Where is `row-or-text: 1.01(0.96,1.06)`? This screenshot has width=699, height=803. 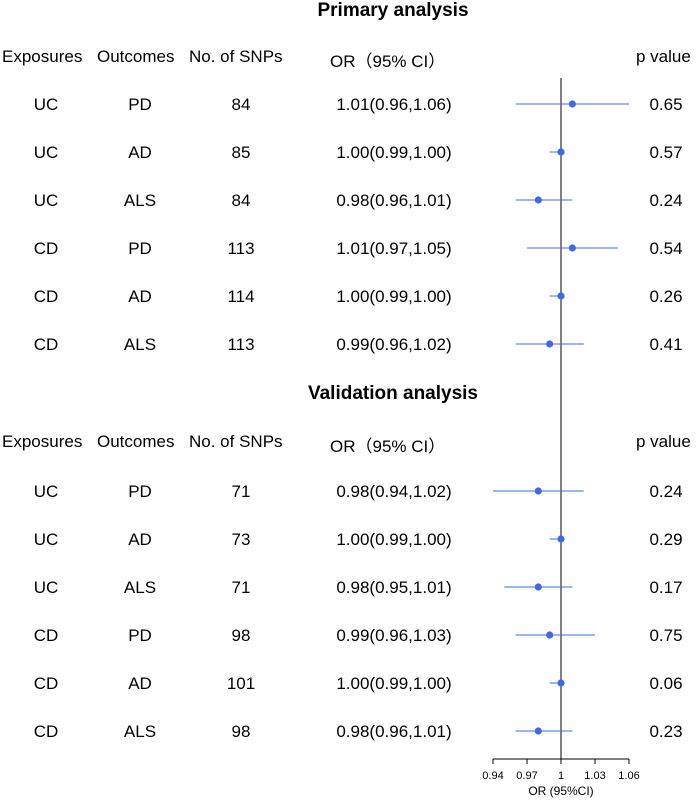
row-or-text: 1.01(0.96,1.06) is located at coordinates (394, 104).